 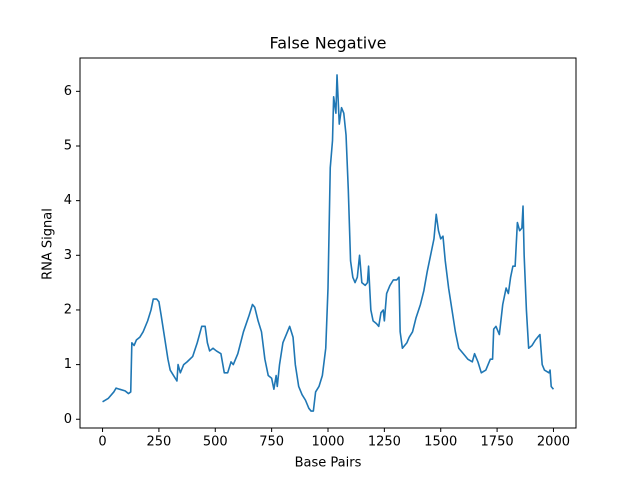 What do you see at coordinates (158, 442) in the screenshot?
I see `x-tick-label: 250` at bounding box center [158, 442].